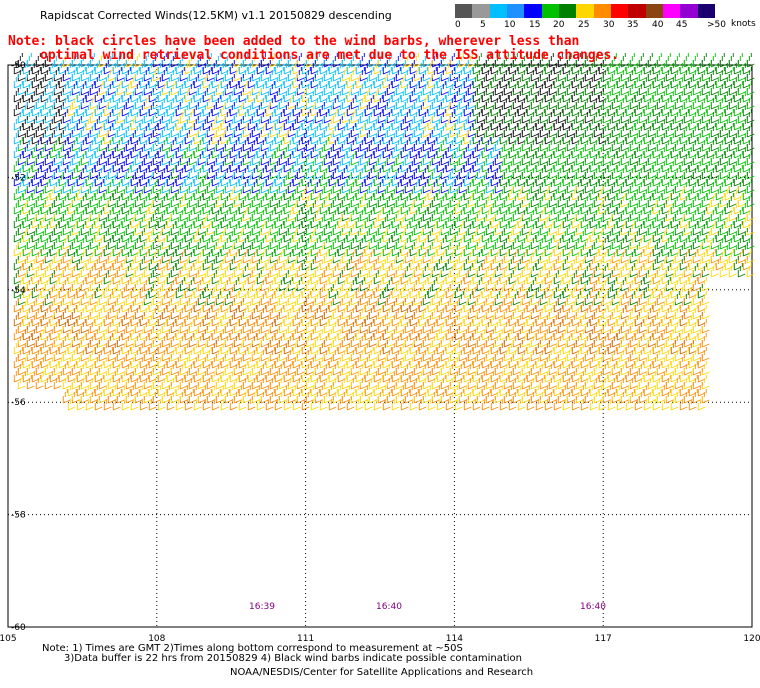  Describe the element at coordinates (603, 639) in the screenshot. I see `lon-label: 117` at that location.